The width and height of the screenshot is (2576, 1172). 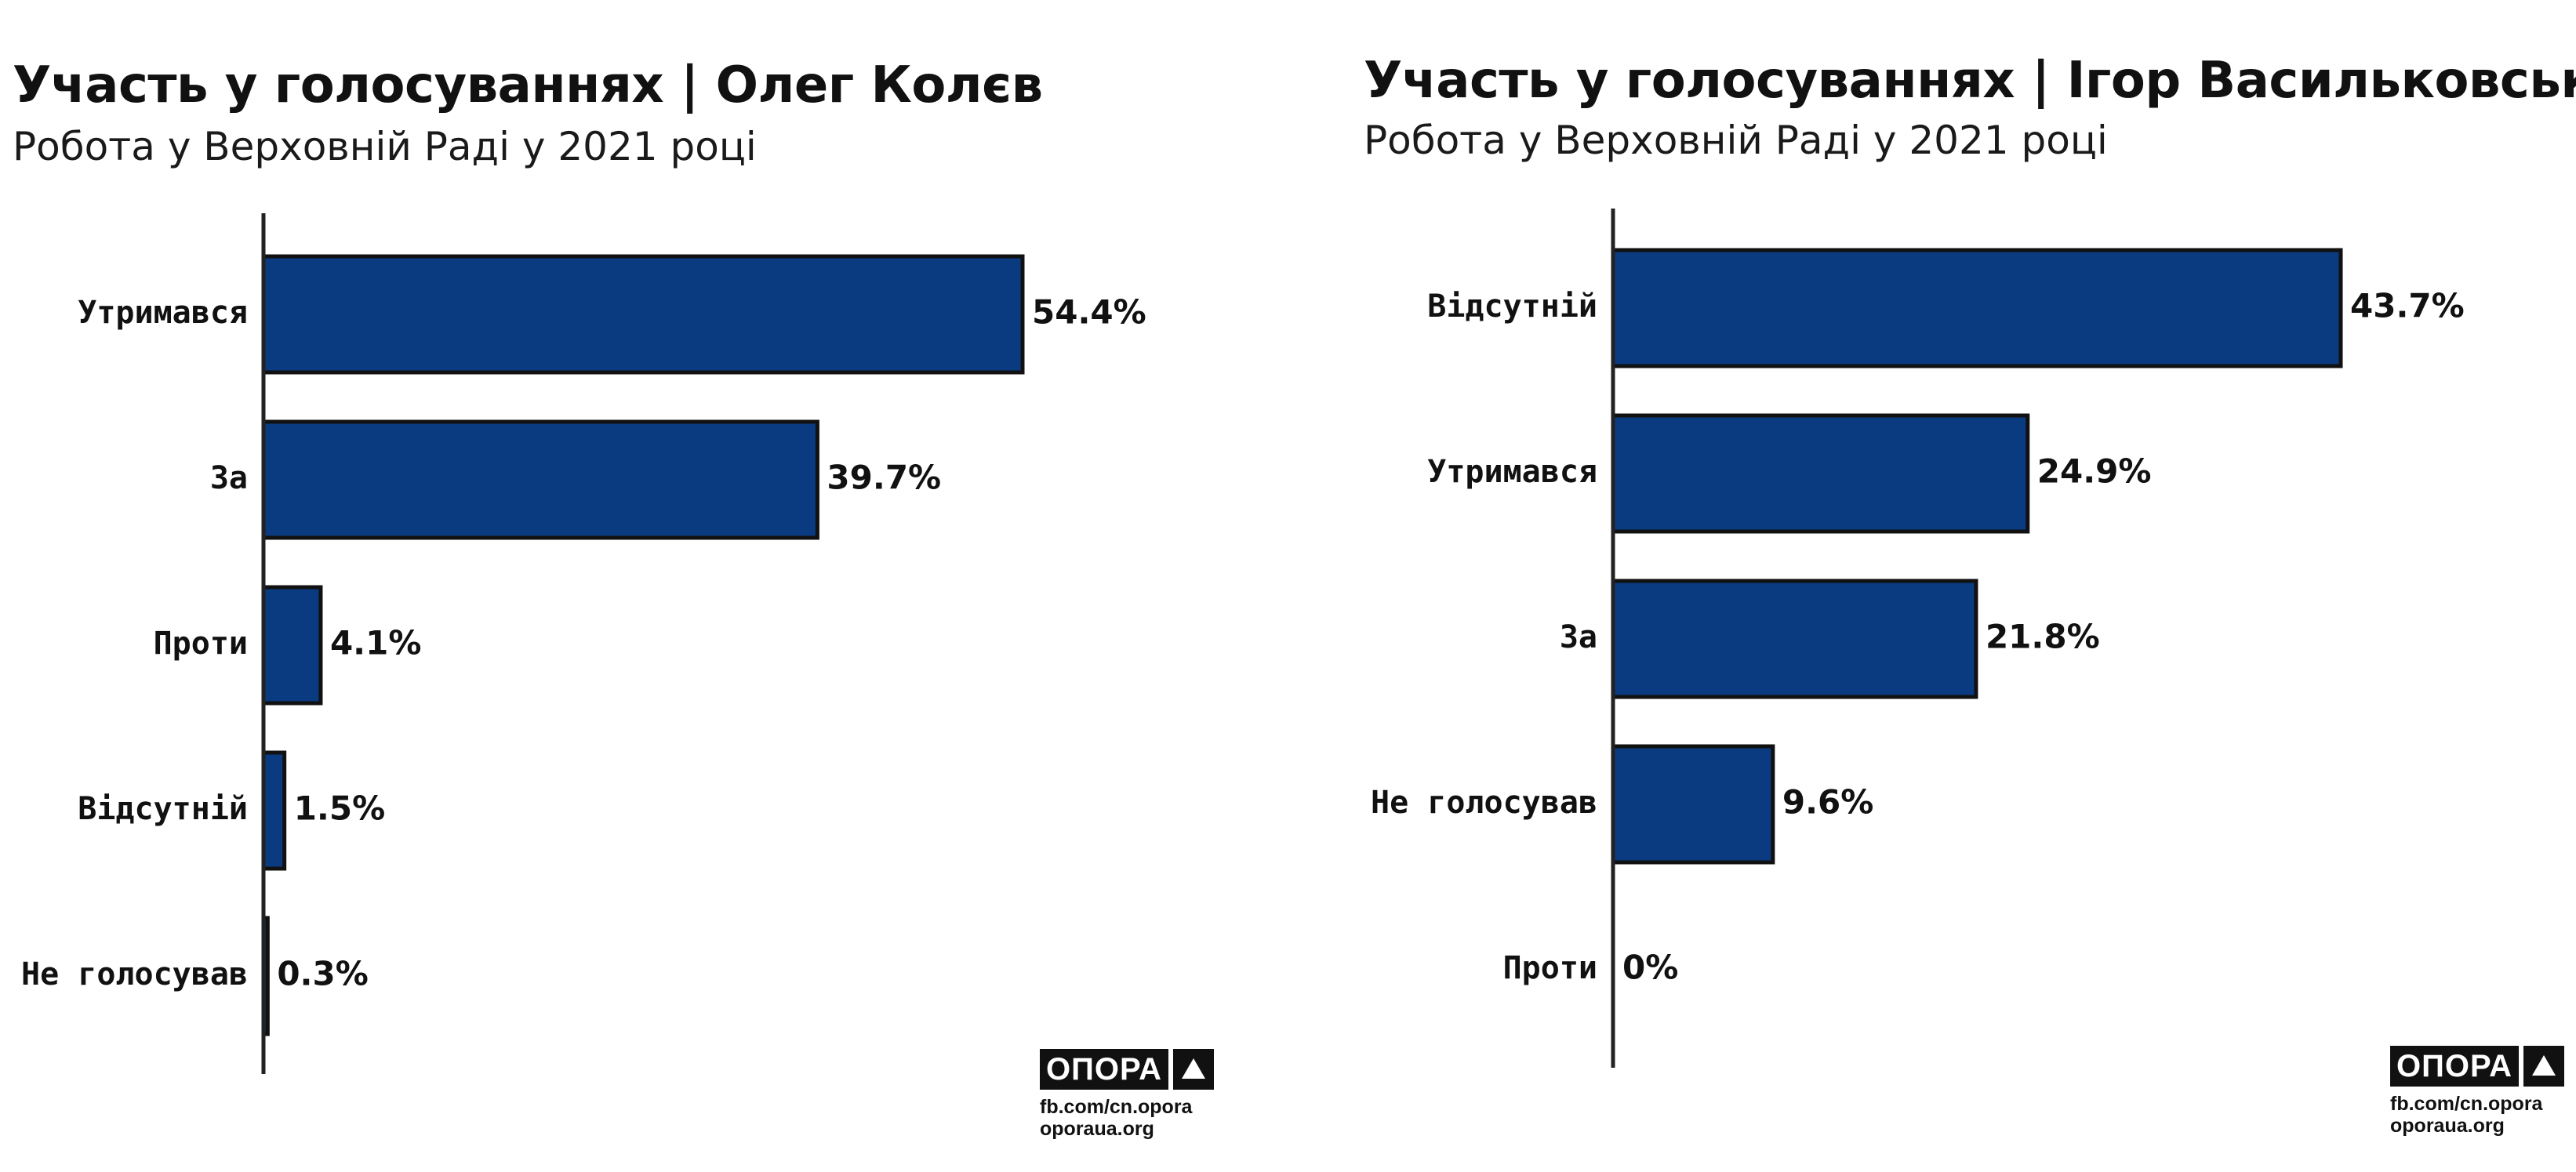 I want to click on data-label: 43.7%, so click(x=2407, y=306).